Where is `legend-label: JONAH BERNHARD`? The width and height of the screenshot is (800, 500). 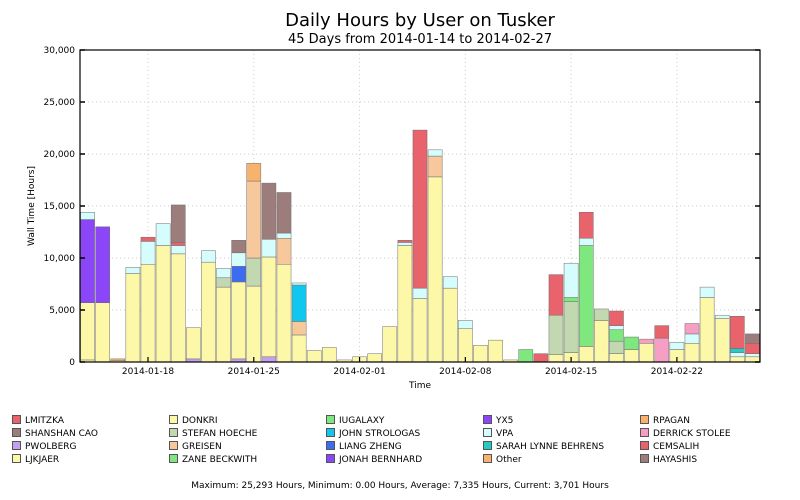
legend-label: JONAH BERNHARD is located at coordinates (381, 460).